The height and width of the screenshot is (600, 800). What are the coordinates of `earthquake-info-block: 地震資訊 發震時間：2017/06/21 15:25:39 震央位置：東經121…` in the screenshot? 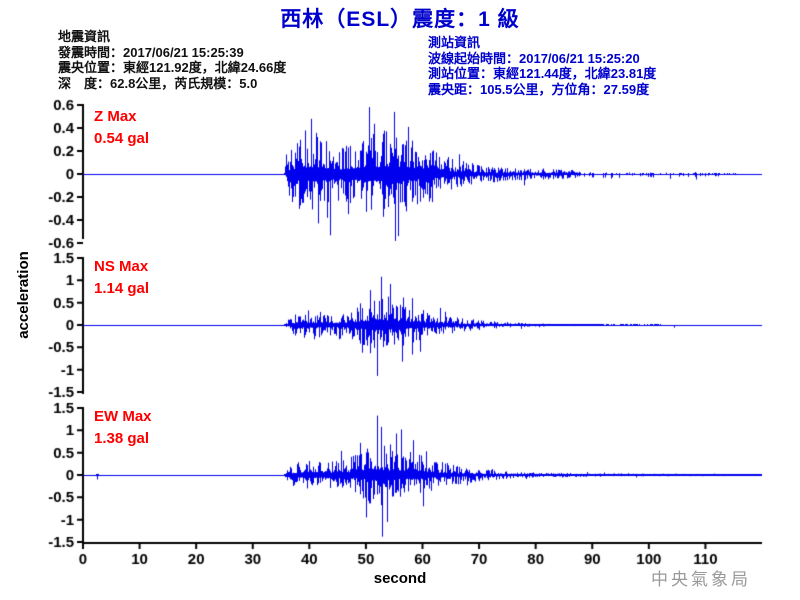 It's located at (172, 60).